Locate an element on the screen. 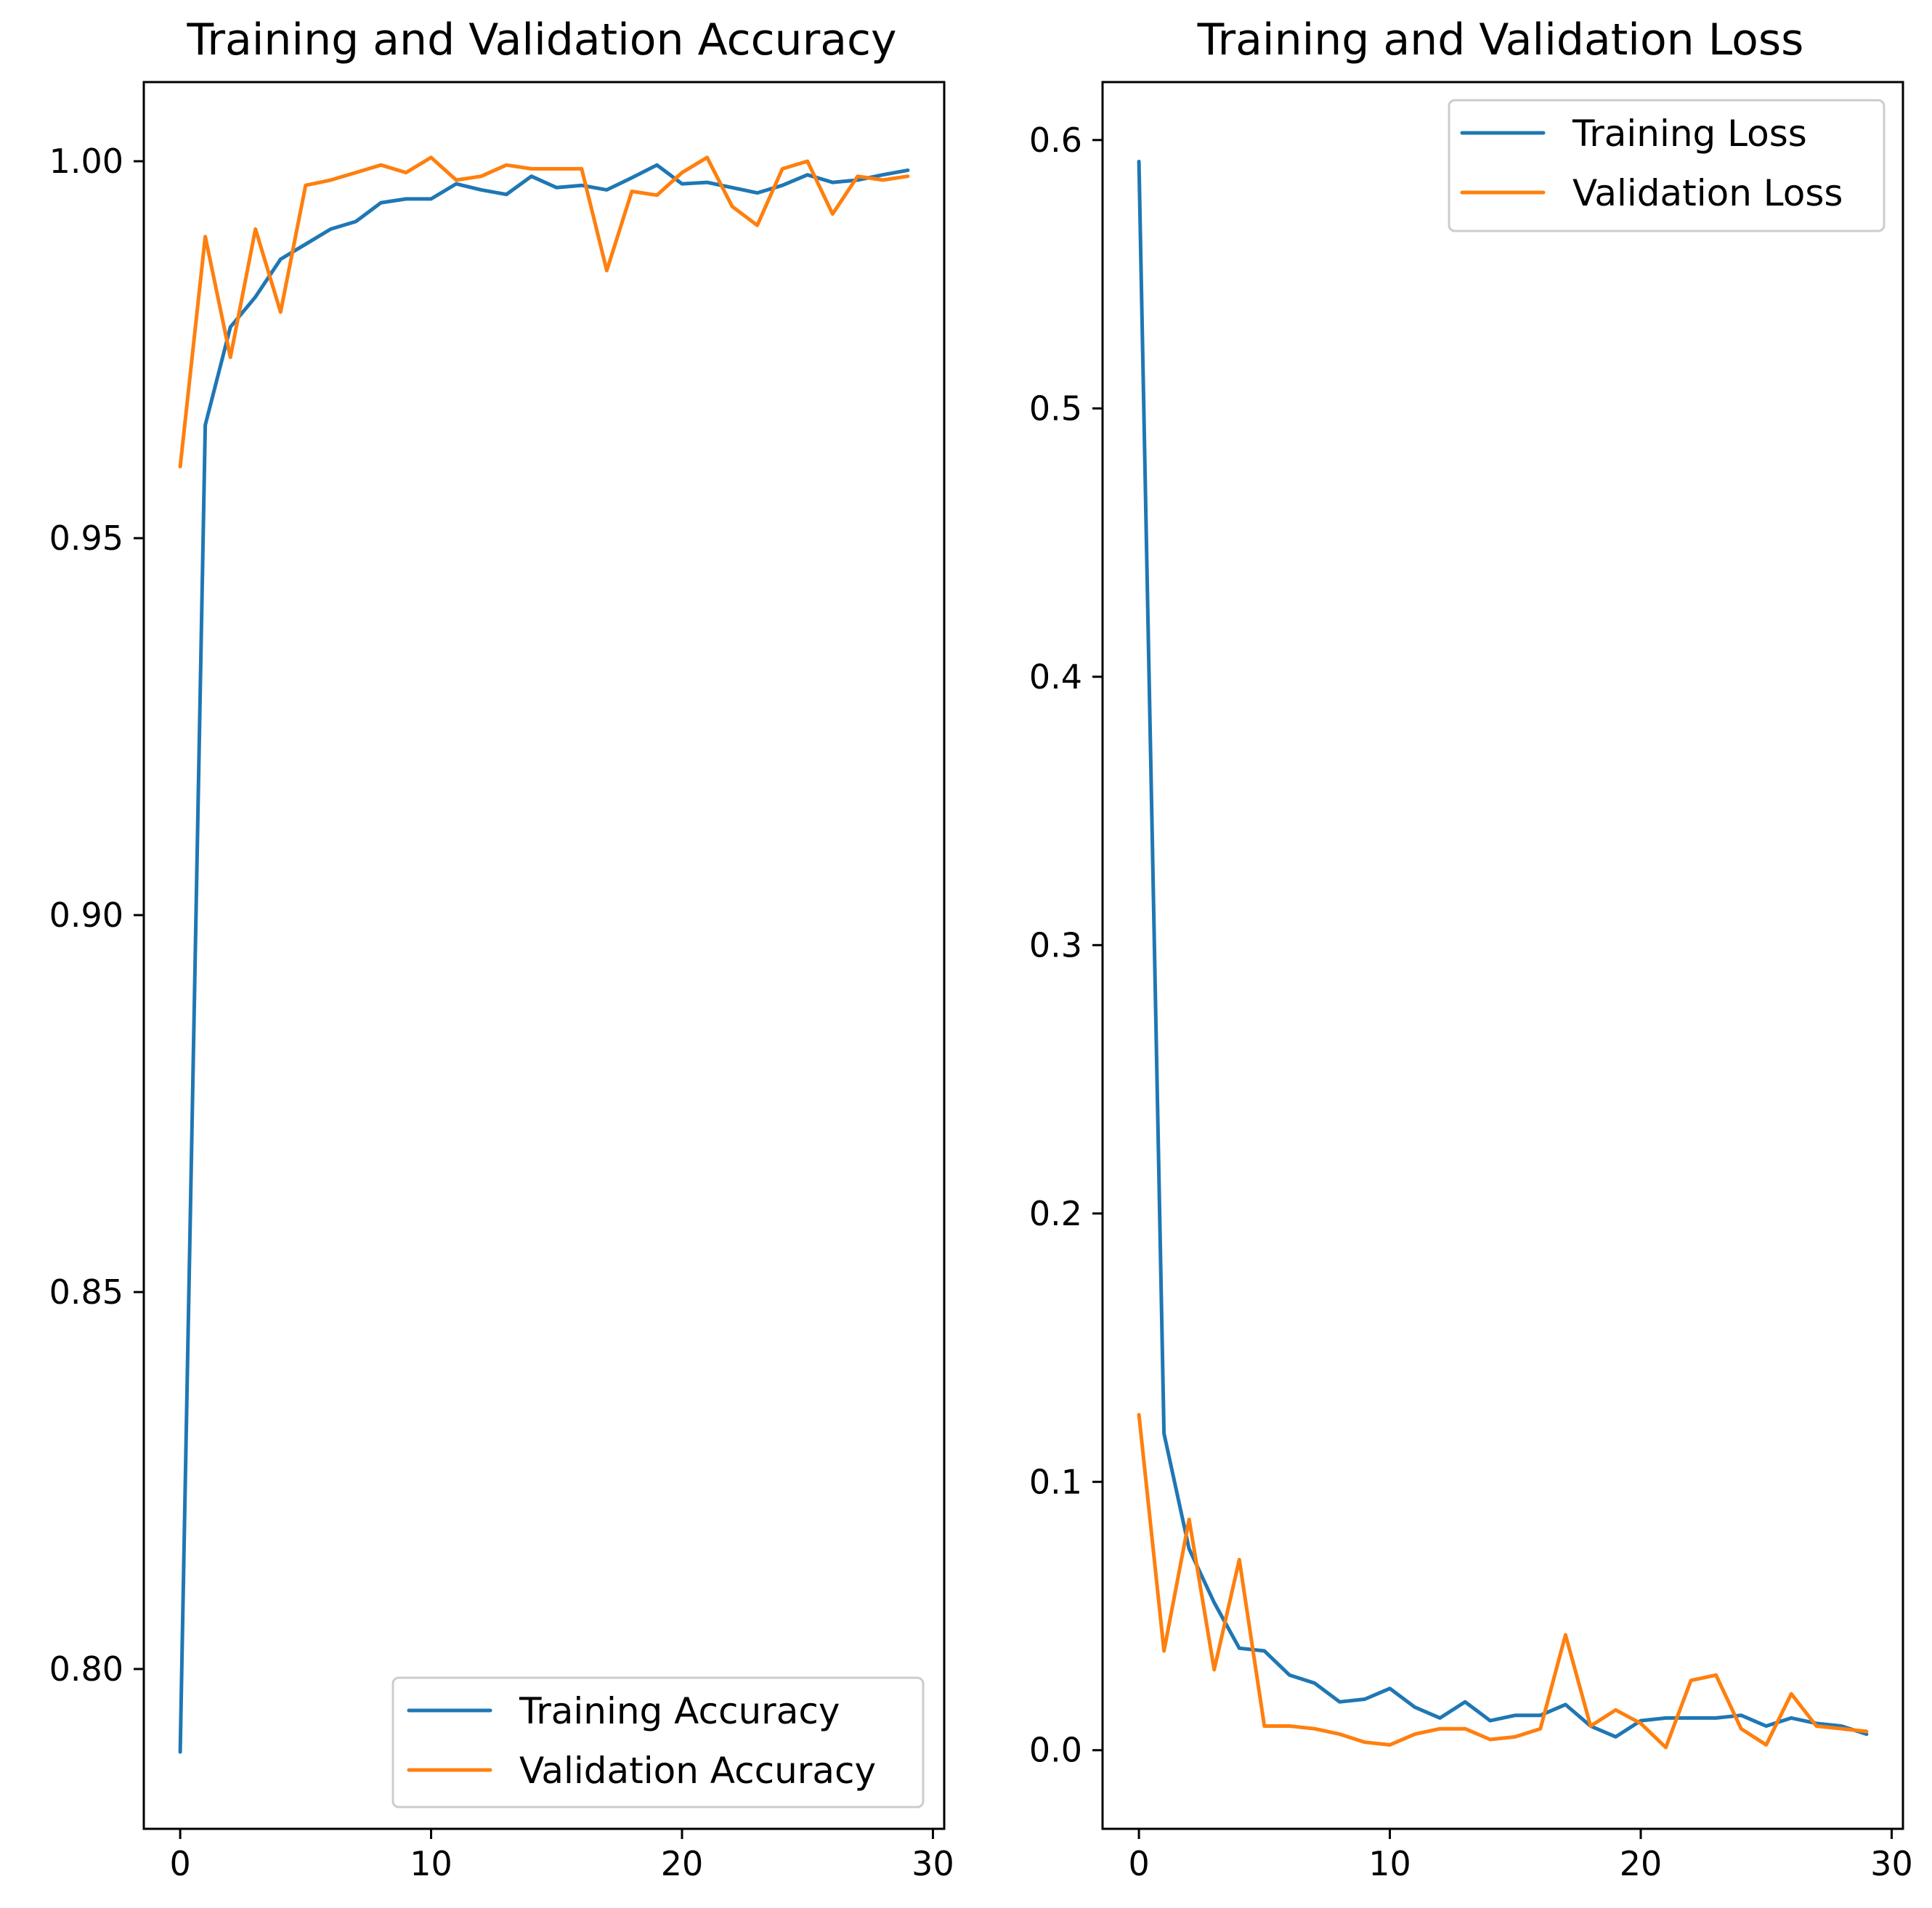 This screenshot has width=1932, height=1908. accuracy-y-tick-label: 0.80 is located at coordinates (86, 1669).